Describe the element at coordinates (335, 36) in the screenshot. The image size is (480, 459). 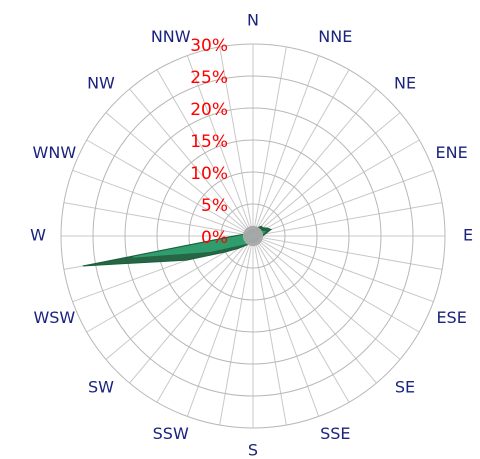
I see `direction-label: NNE` at that location.